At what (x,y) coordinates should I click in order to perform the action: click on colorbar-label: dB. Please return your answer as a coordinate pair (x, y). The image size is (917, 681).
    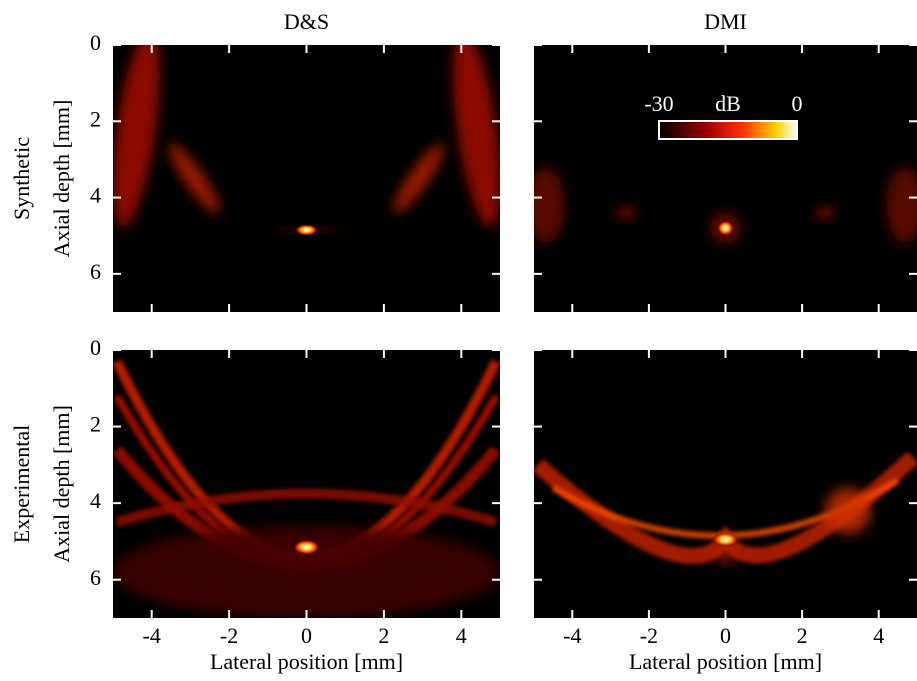
    Looking at the image, I should click on (728, 103).